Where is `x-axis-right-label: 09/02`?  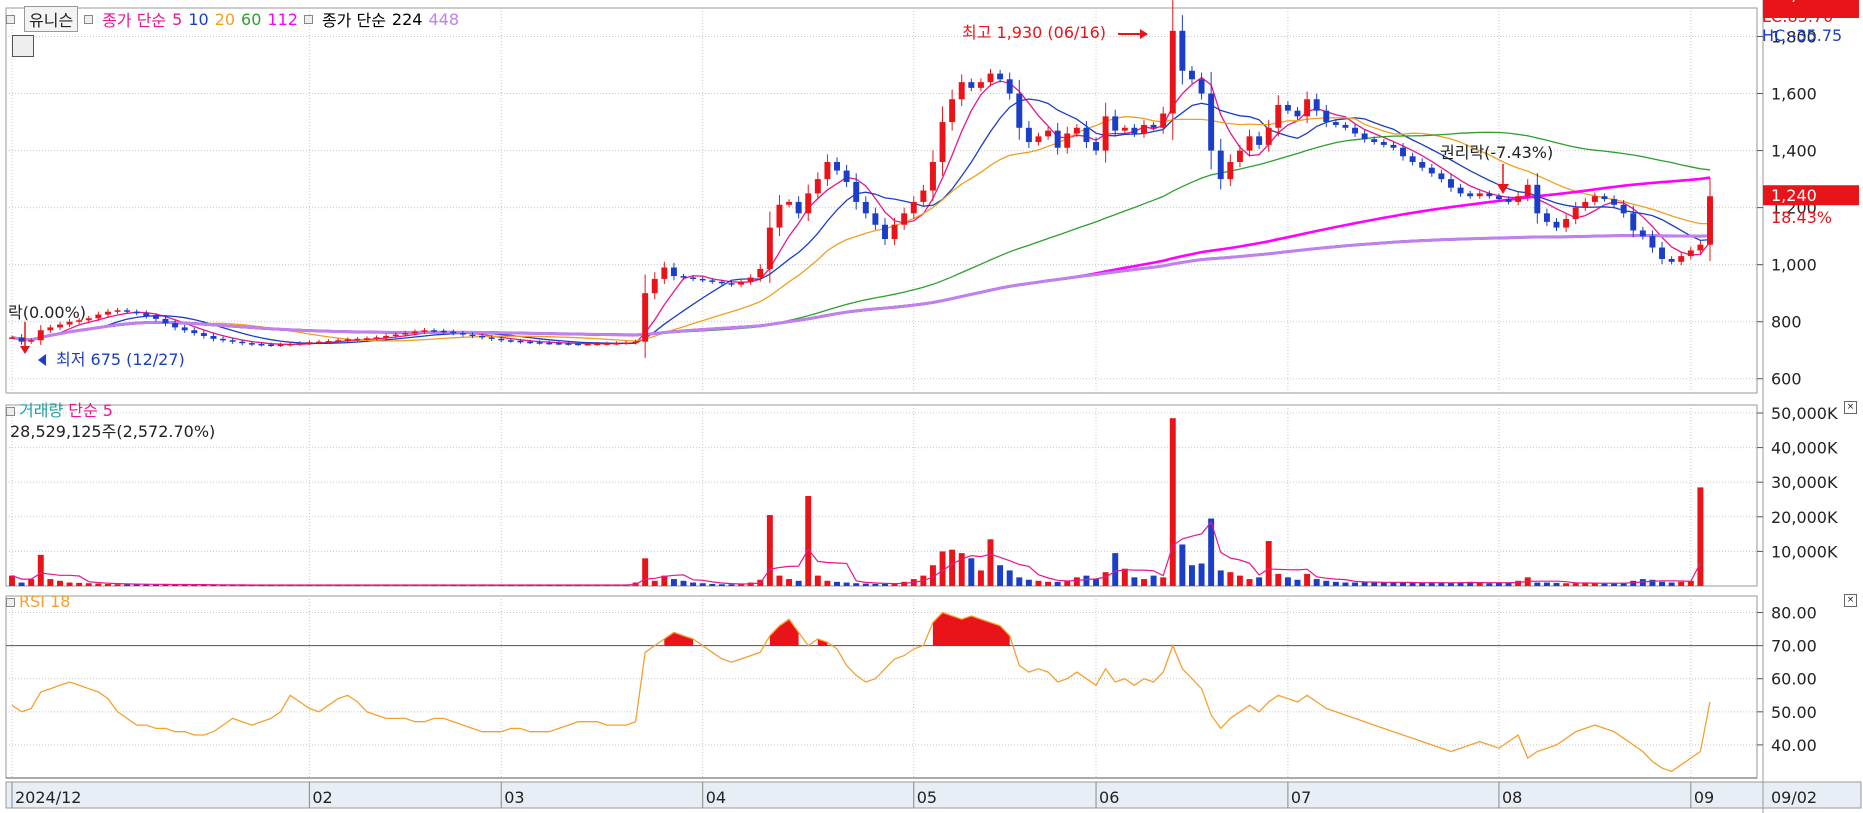 x-axis-right-label: 09/02 is located at coordinates (1794, 797).